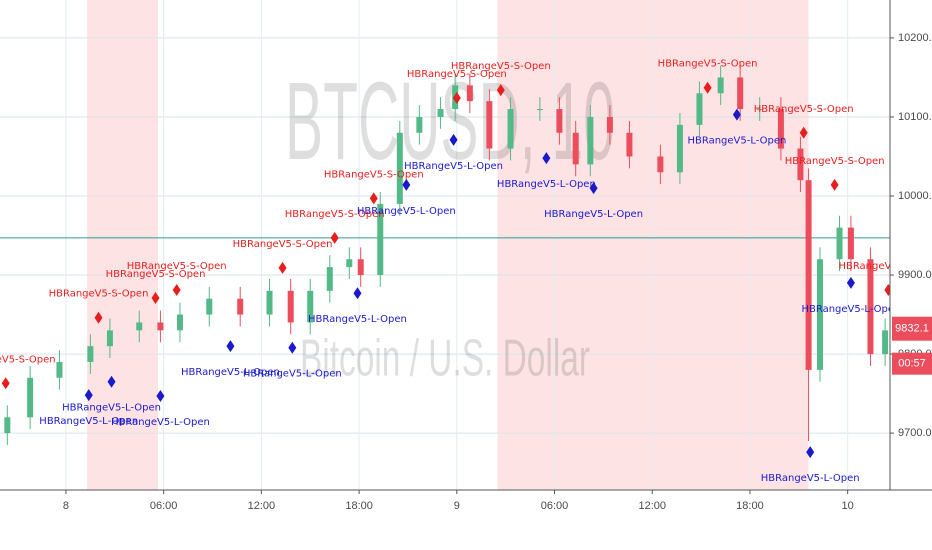 This screenshot has height=550, width=932. Describe the element at coordinates (915, 117) in the screenshot. I see `y-tick-label: 10100.0` at that location.